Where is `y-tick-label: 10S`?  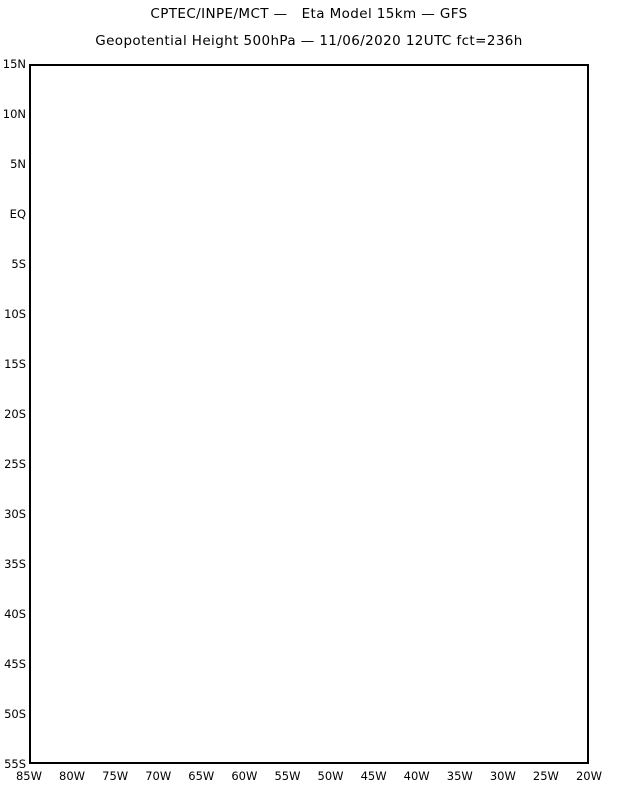
y-tick-label: 10S is located at coordinates (15, 314).